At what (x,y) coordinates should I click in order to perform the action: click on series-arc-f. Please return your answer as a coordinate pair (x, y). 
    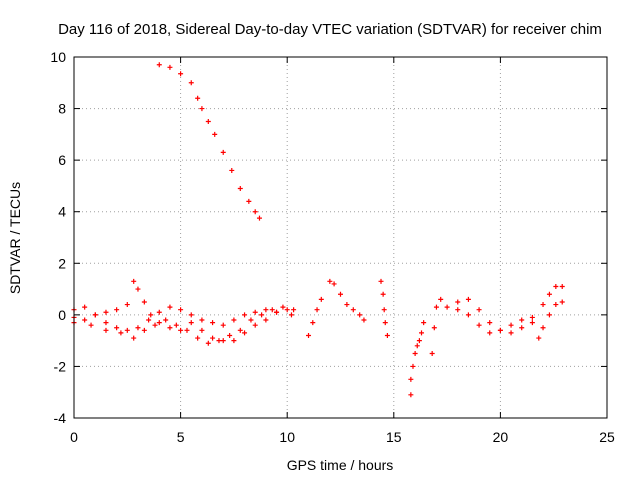
    Looking at the image, I should click on (417, 359).